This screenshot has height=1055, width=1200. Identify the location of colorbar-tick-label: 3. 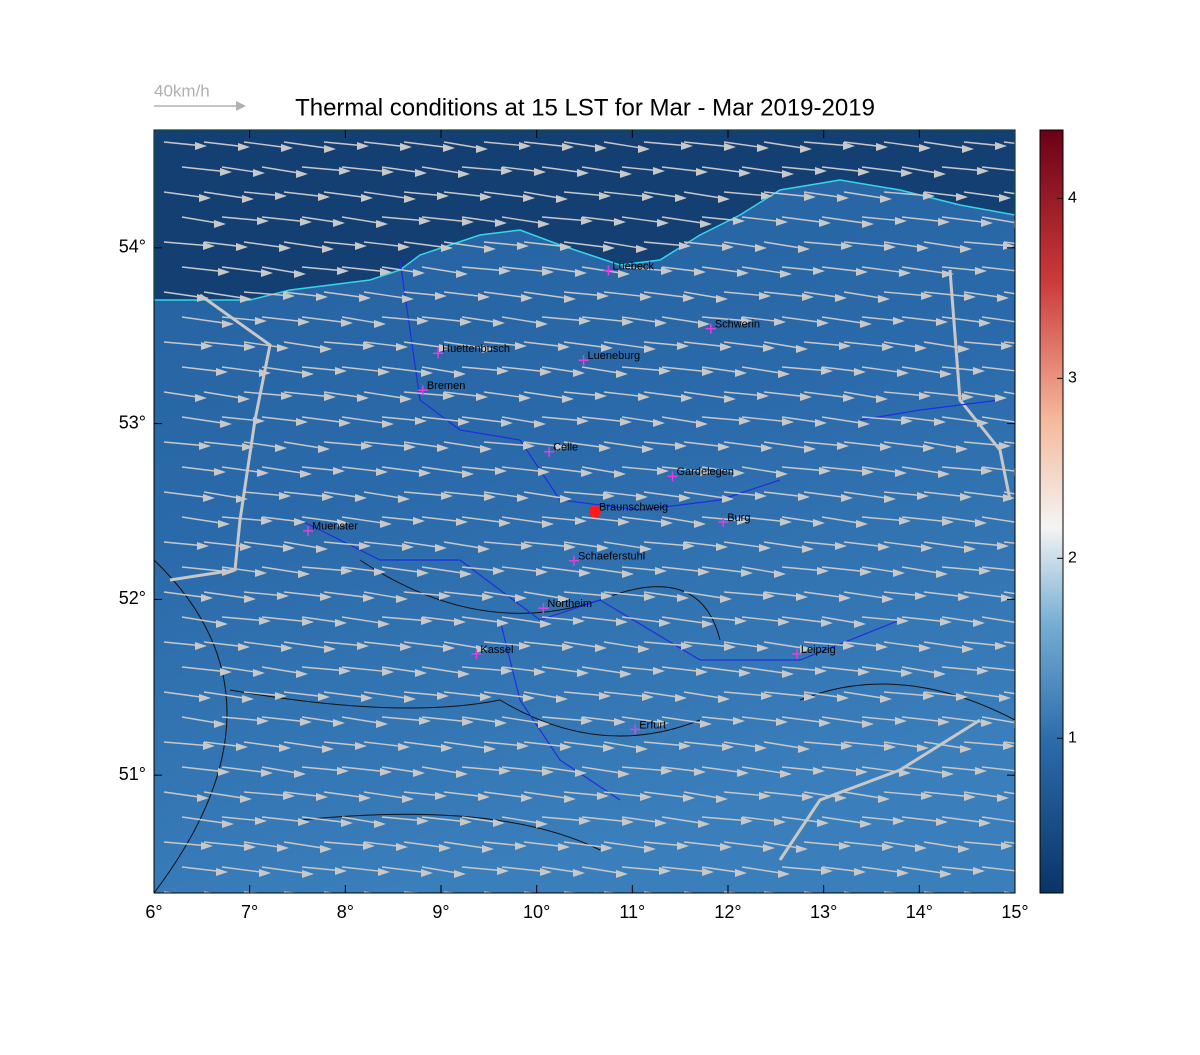
(1072, 378).